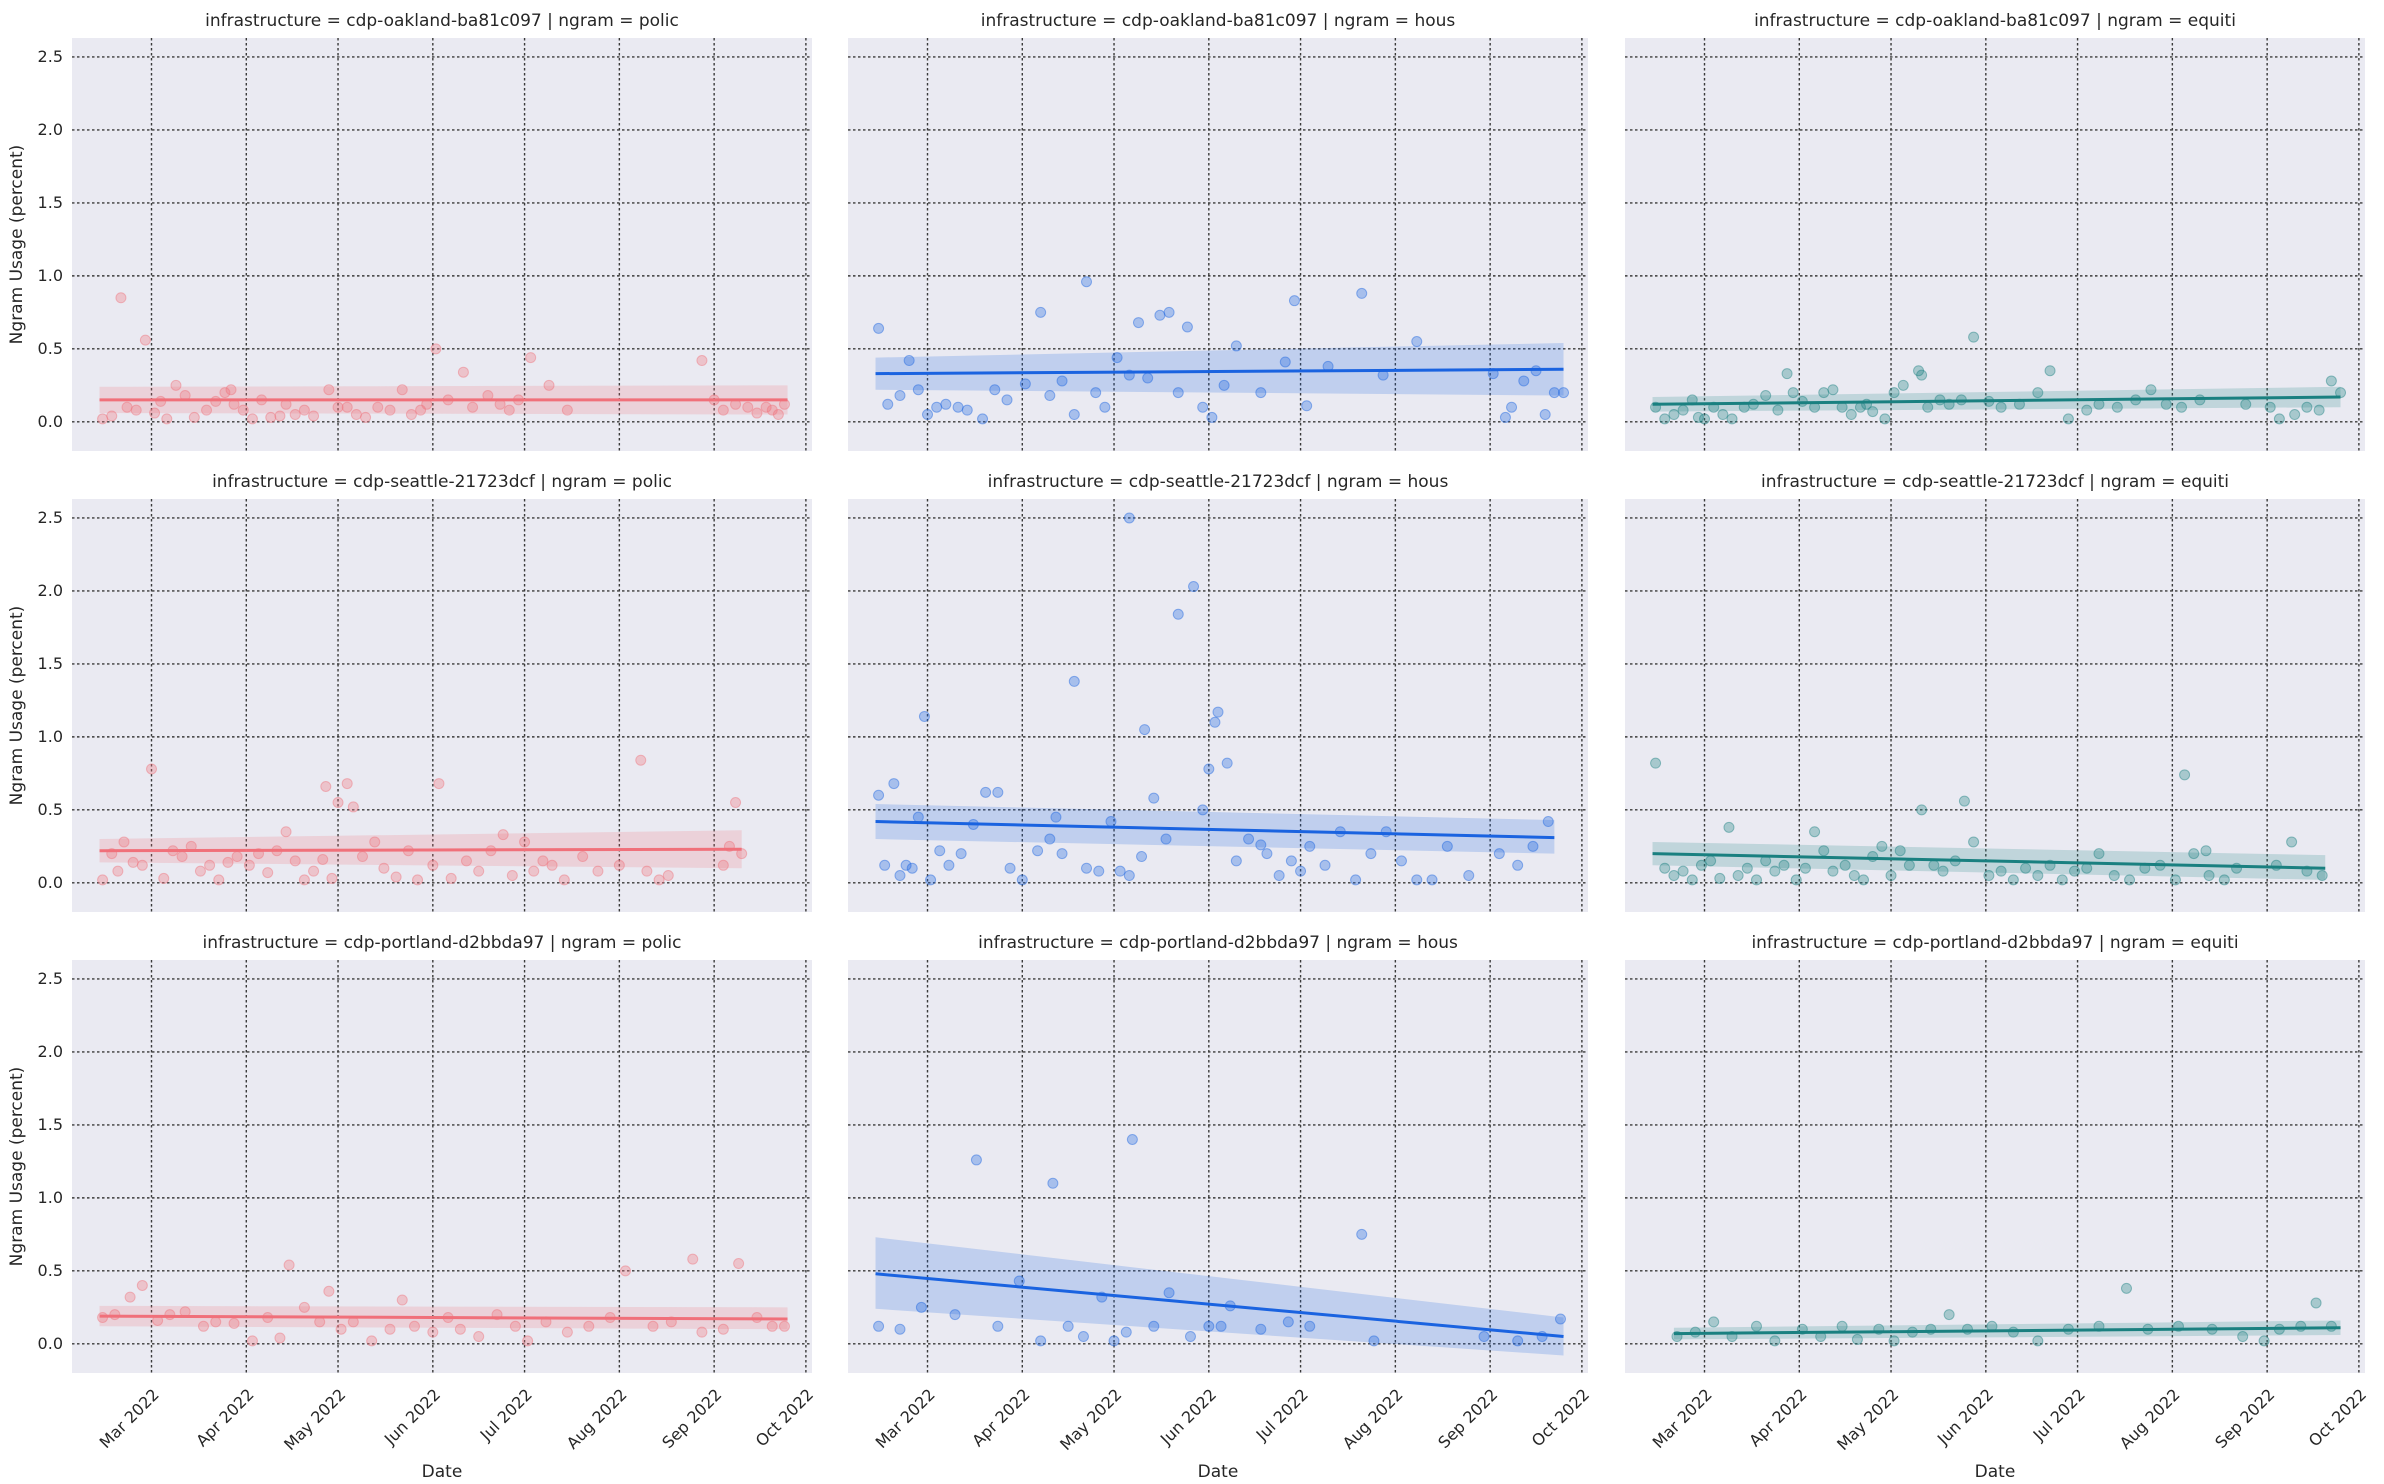  I want to click on y-tick-label: 0.5, so click(50, 348).